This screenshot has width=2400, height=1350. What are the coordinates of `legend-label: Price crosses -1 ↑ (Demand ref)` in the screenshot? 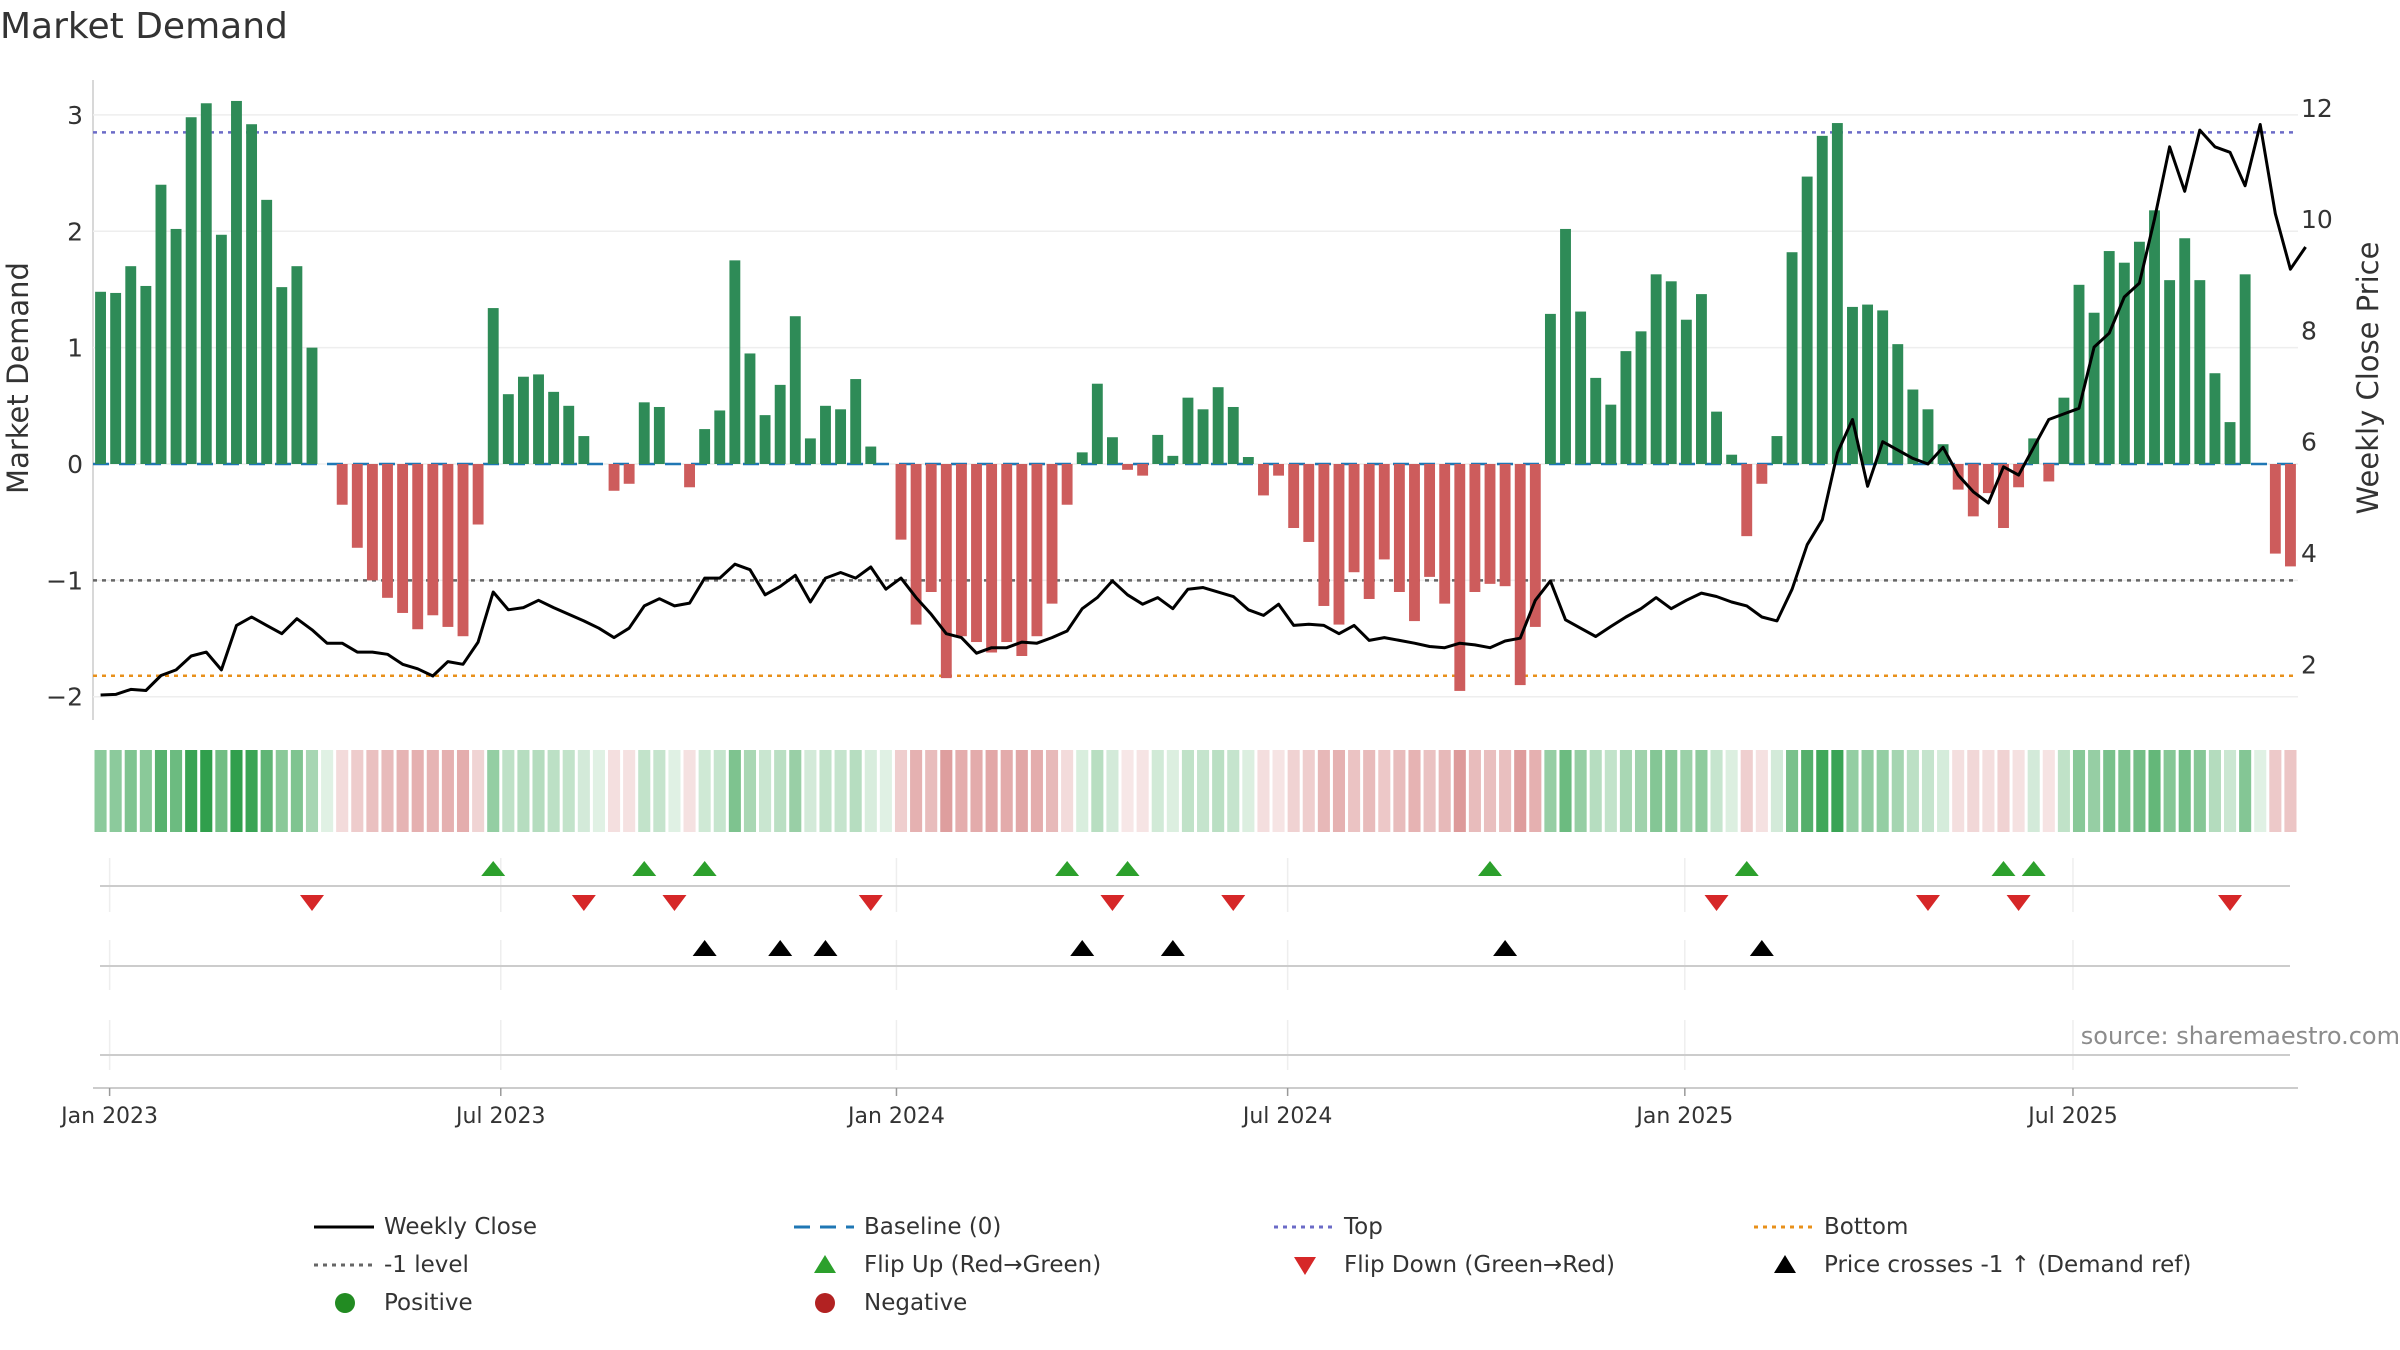 It's located at (2008, 1265).